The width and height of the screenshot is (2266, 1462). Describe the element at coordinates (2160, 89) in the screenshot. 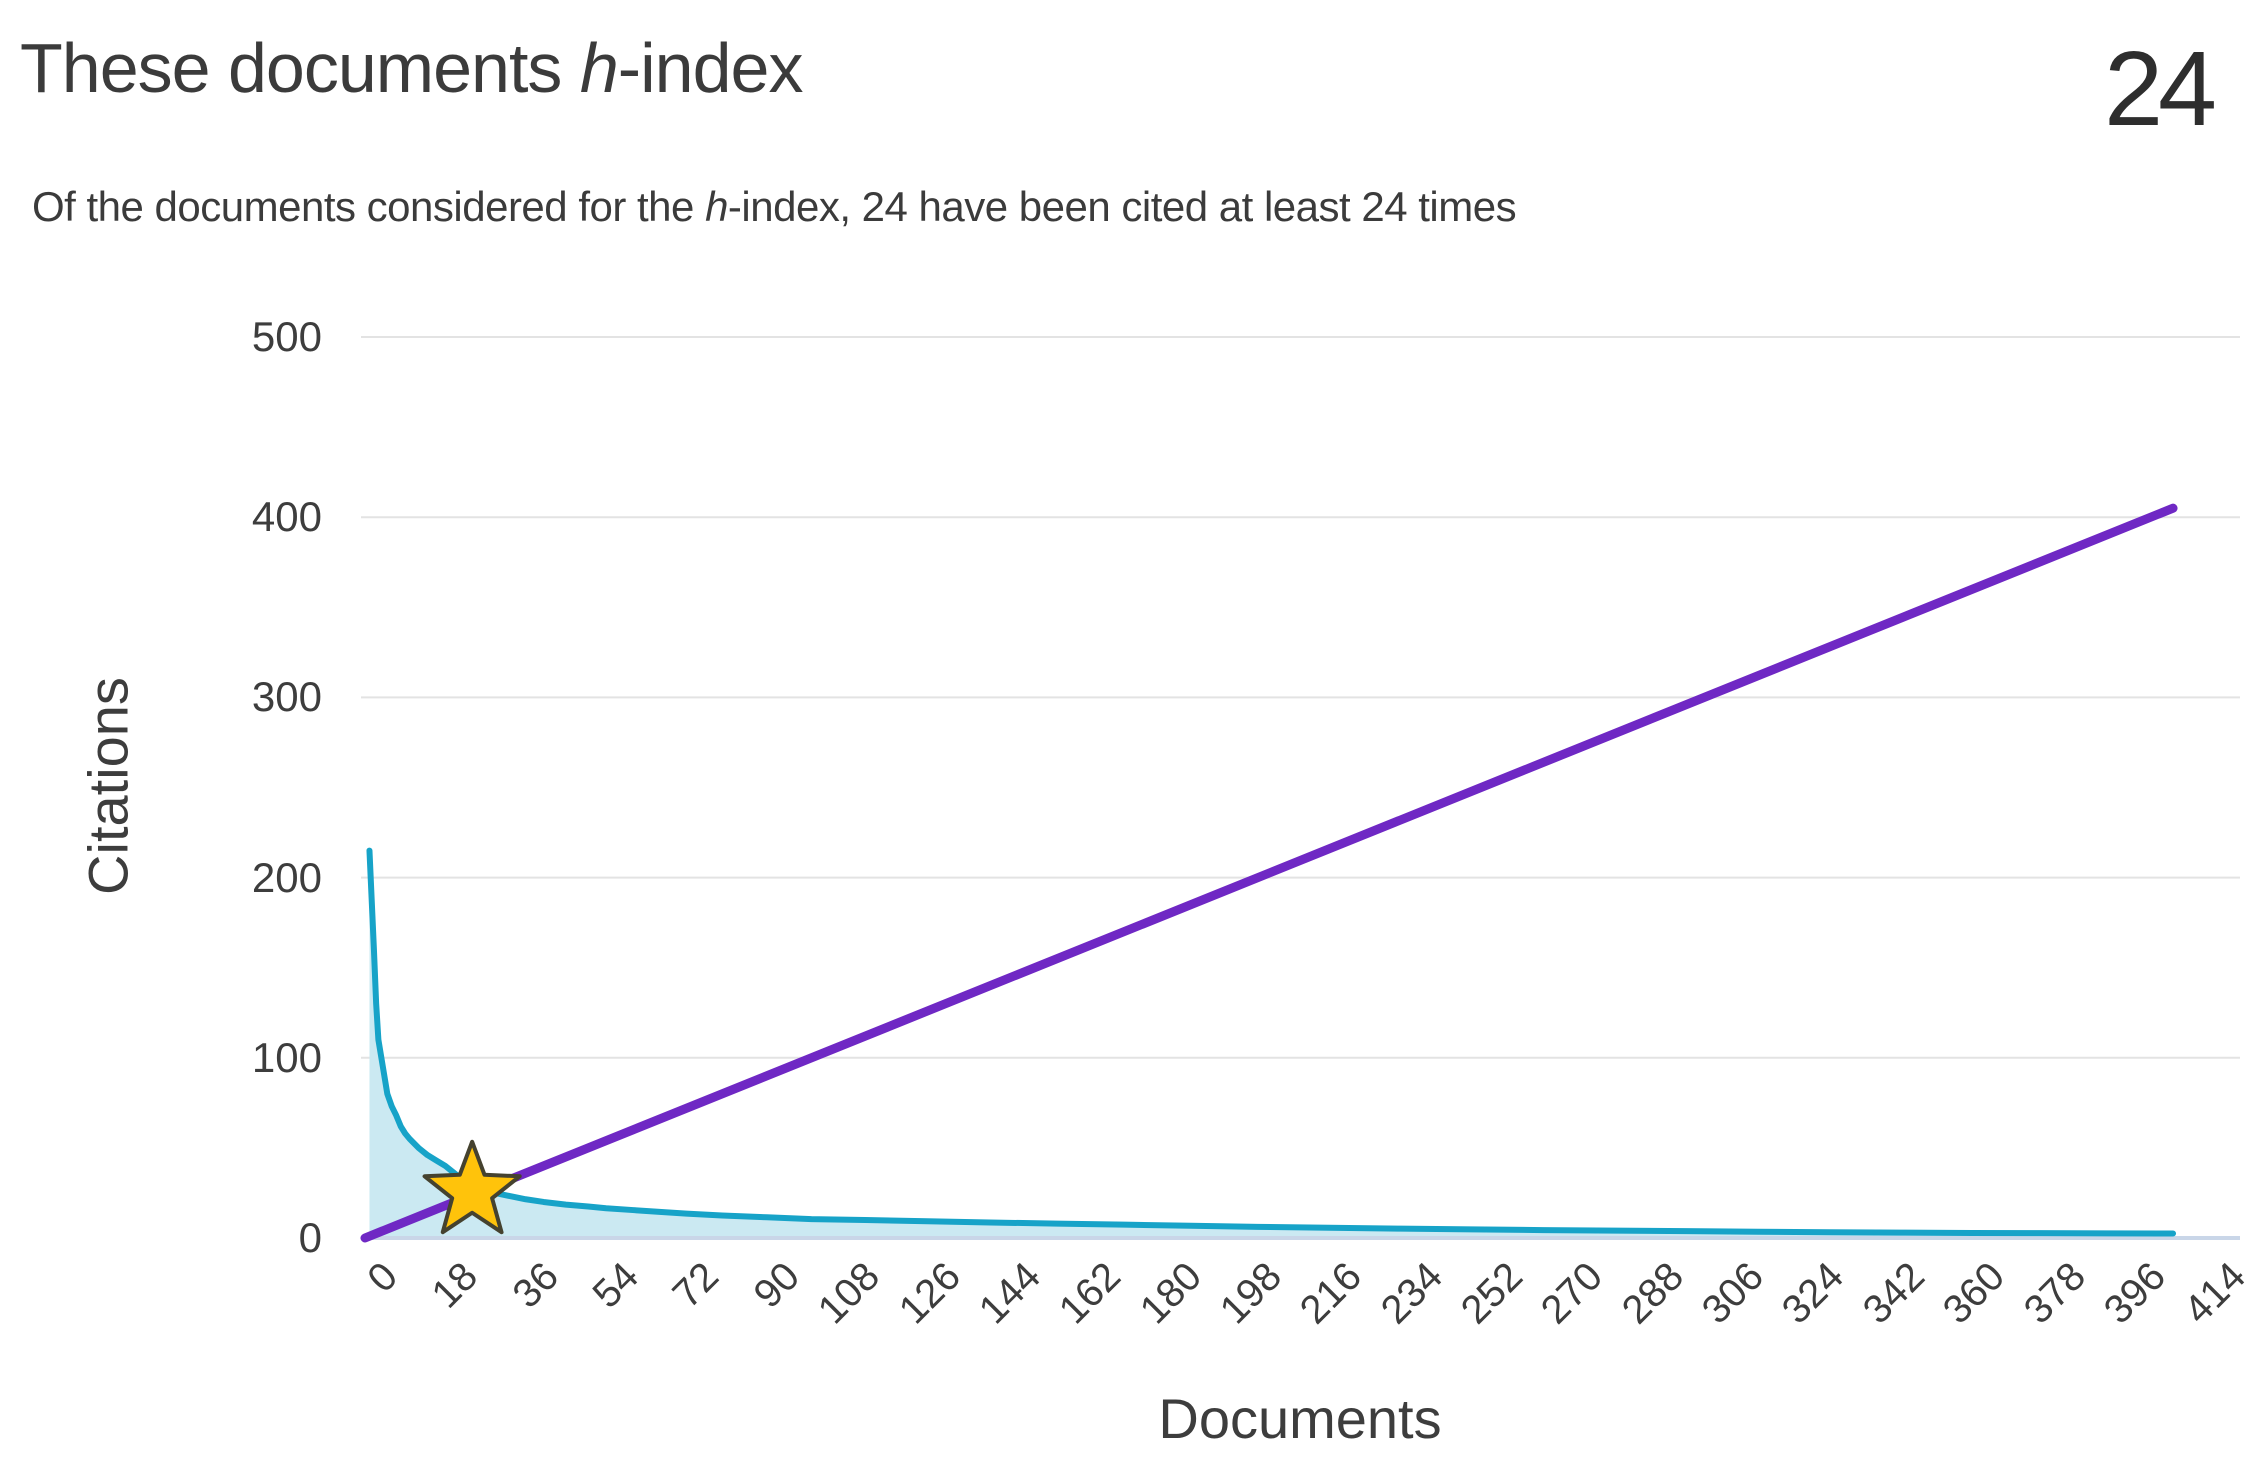

I see `h-index-value: 24` at that location.